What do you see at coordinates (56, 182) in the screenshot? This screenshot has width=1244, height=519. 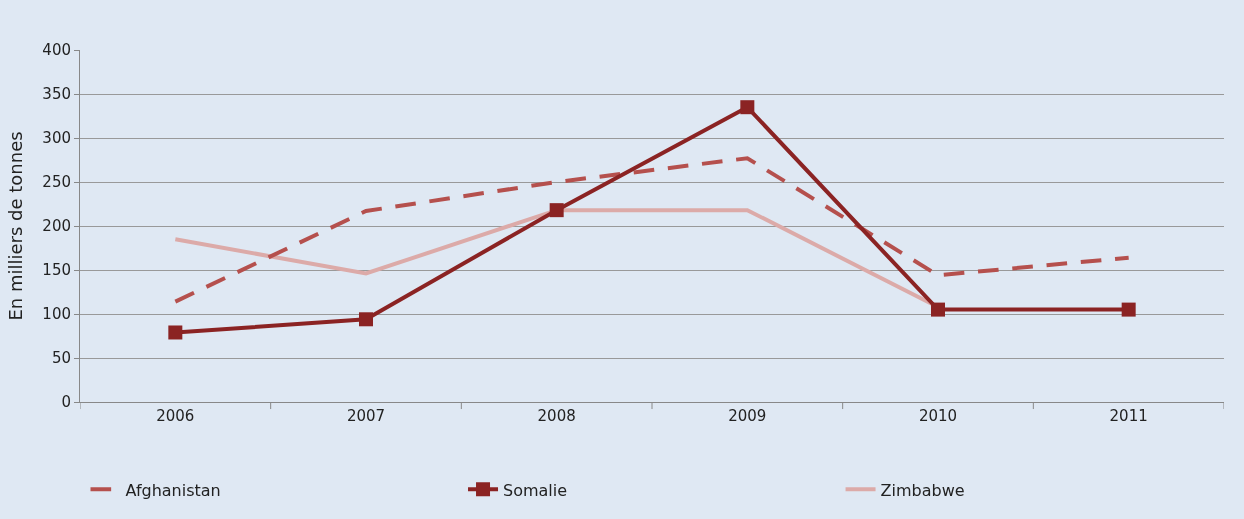 I see `y-tick-label: 250` at bounding box center [56, 182].